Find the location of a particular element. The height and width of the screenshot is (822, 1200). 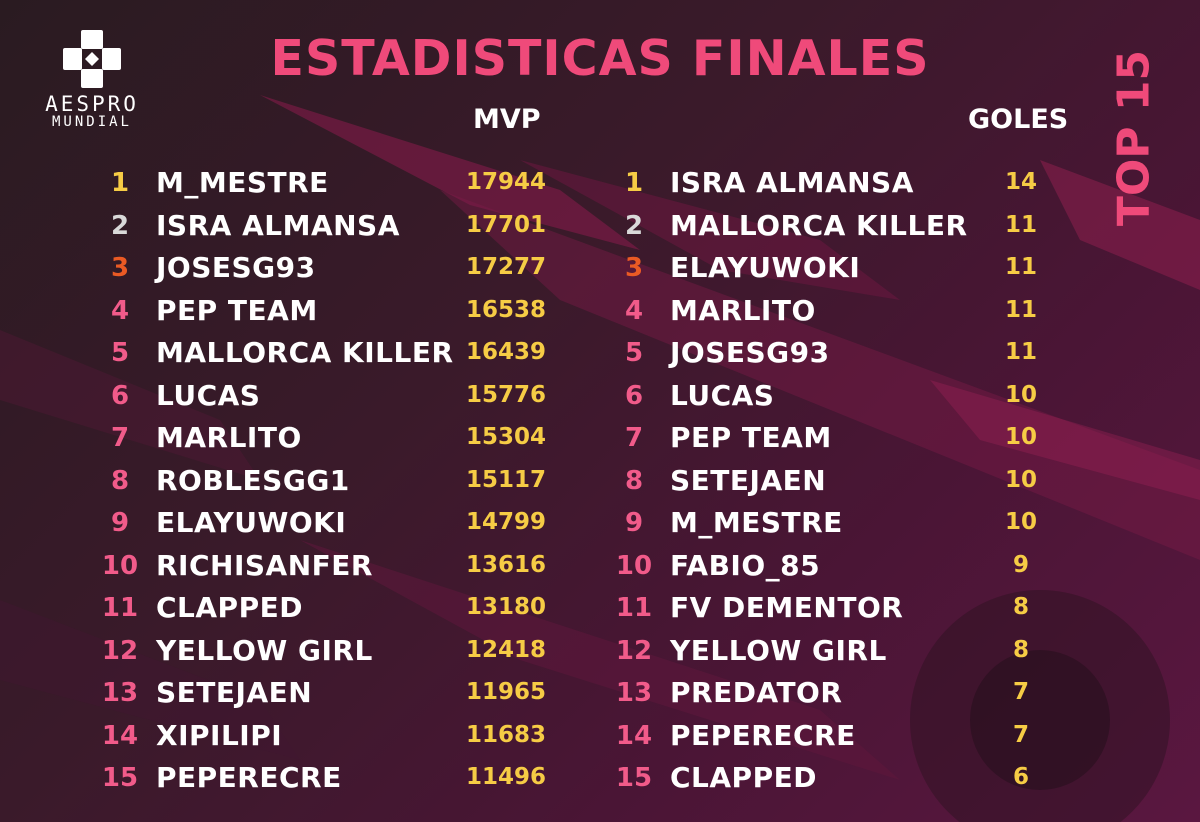

mvp-player-name: MARLITO is located at coordinates (229, 437).